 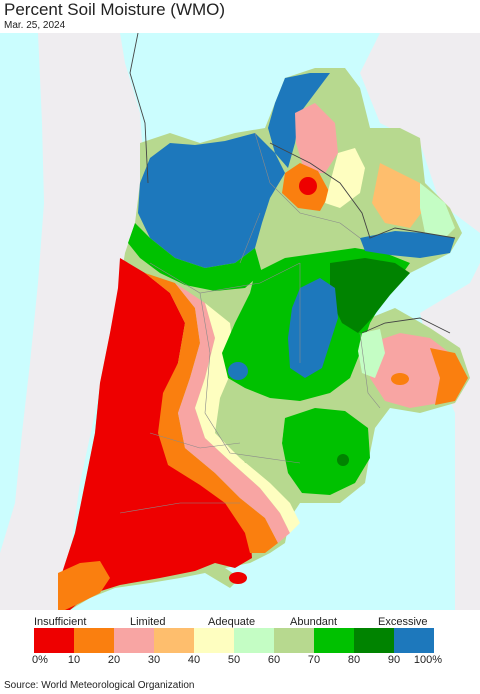 What do you see at coordinates (60, 622) in the screenshot?
I see `legend-category-insufficient: Insufficient` at bounding box center [60, 622].